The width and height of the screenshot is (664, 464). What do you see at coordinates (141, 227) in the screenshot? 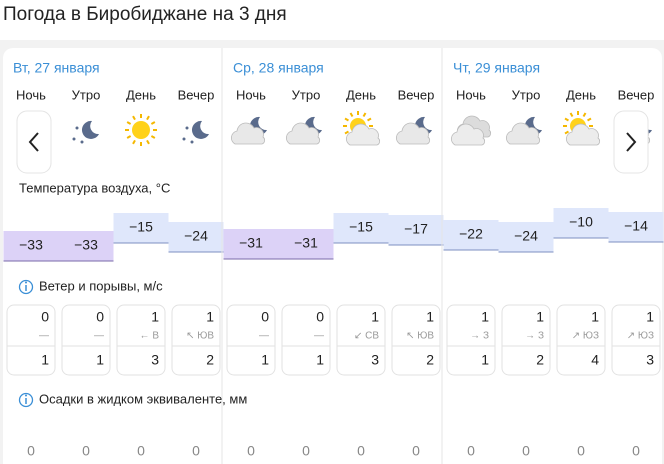
I see `temperature: −15` at bounding box center [141, 227].